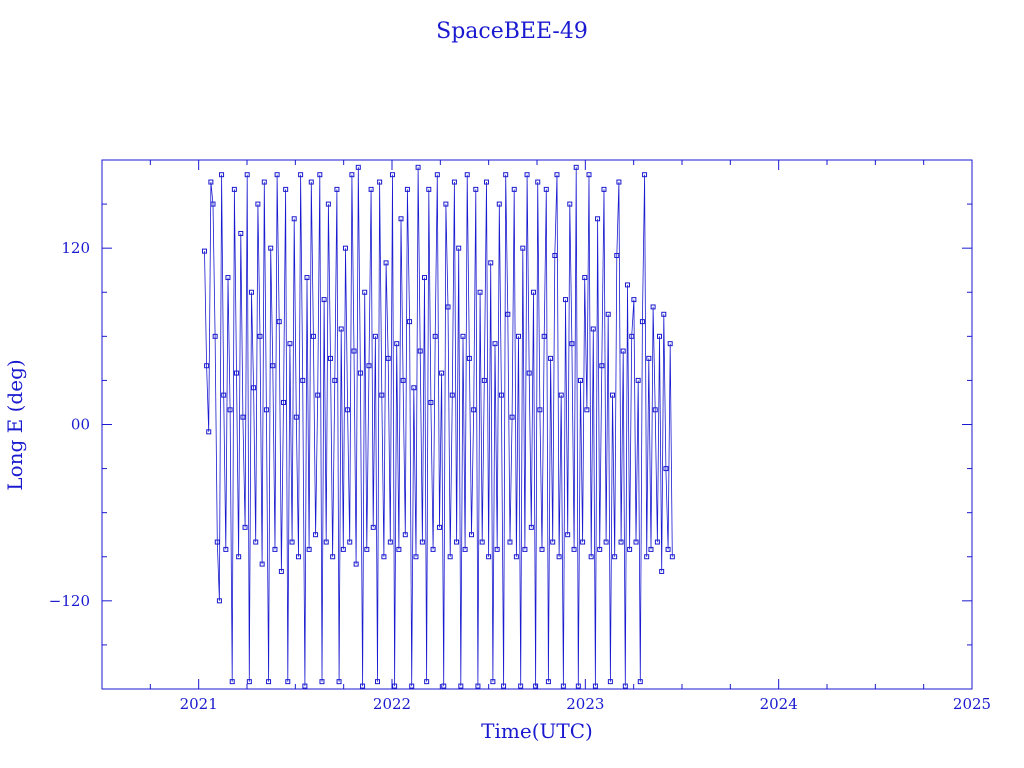  I want to click on y-tick-label: 00, so click(80, 425).